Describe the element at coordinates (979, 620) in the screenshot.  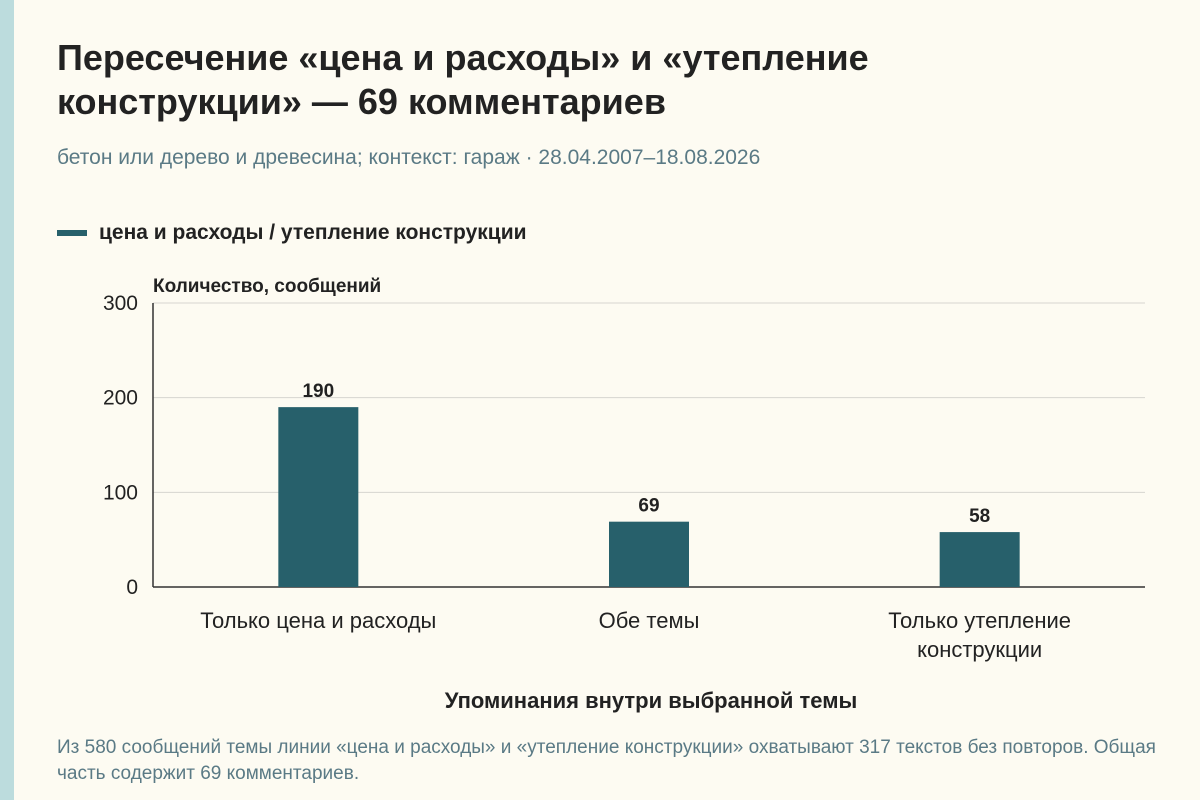
I see `x-tick-label: Только утепление` at that location.